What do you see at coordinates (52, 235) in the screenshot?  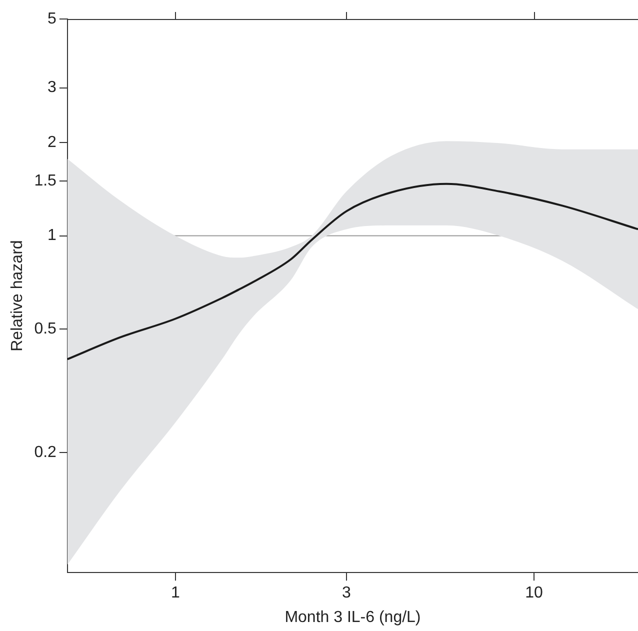 I see `y-tick-label: 1` at bounding box center [52, 235].